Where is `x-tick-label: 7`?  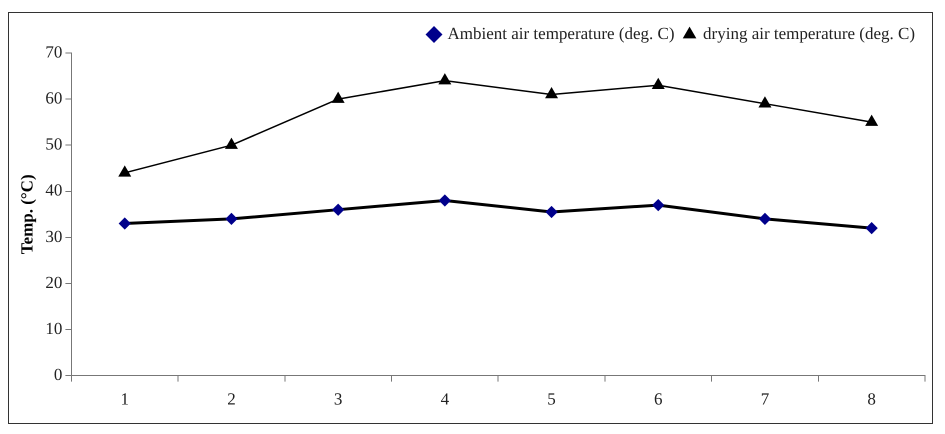 x-tick-label: 7 is located at coordinates (765, 398).